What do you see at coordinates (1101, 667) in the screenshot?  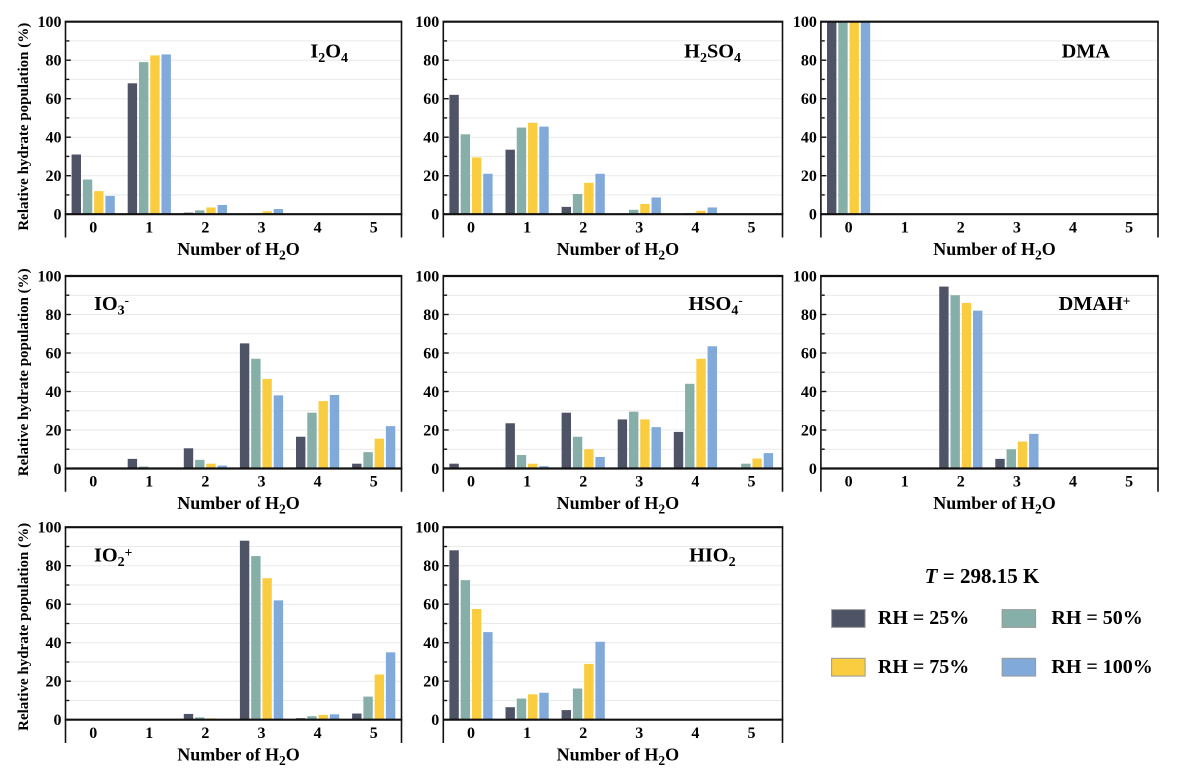 I see `svg-text: RH = 100%` at bounding box center [1101, 667].